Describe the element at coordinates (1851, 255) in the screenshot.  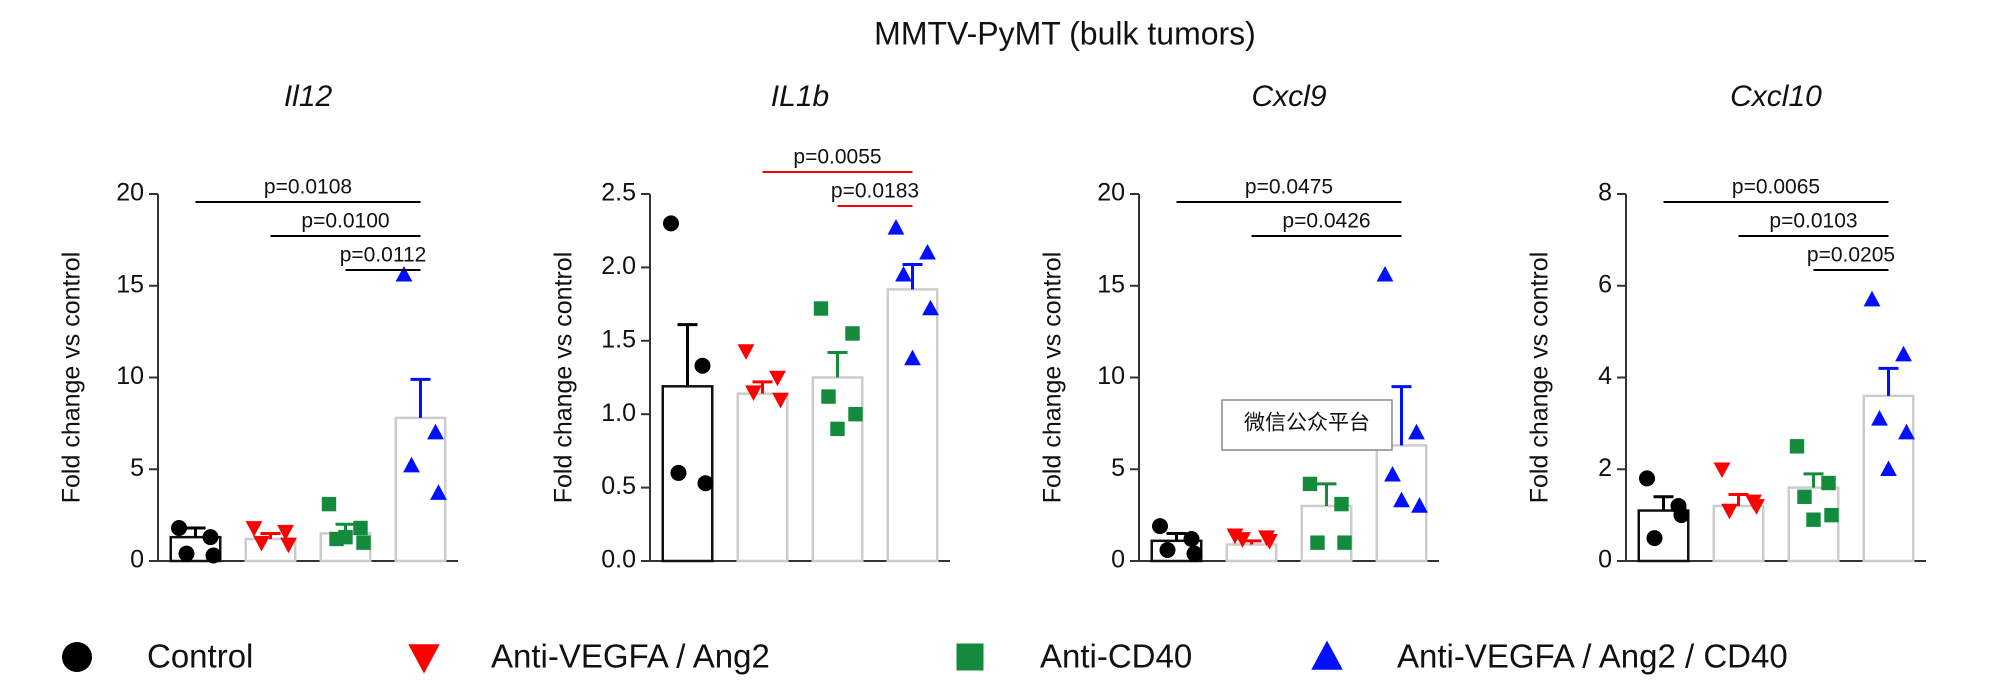
I see `p-value: p=0.0205` at that location.